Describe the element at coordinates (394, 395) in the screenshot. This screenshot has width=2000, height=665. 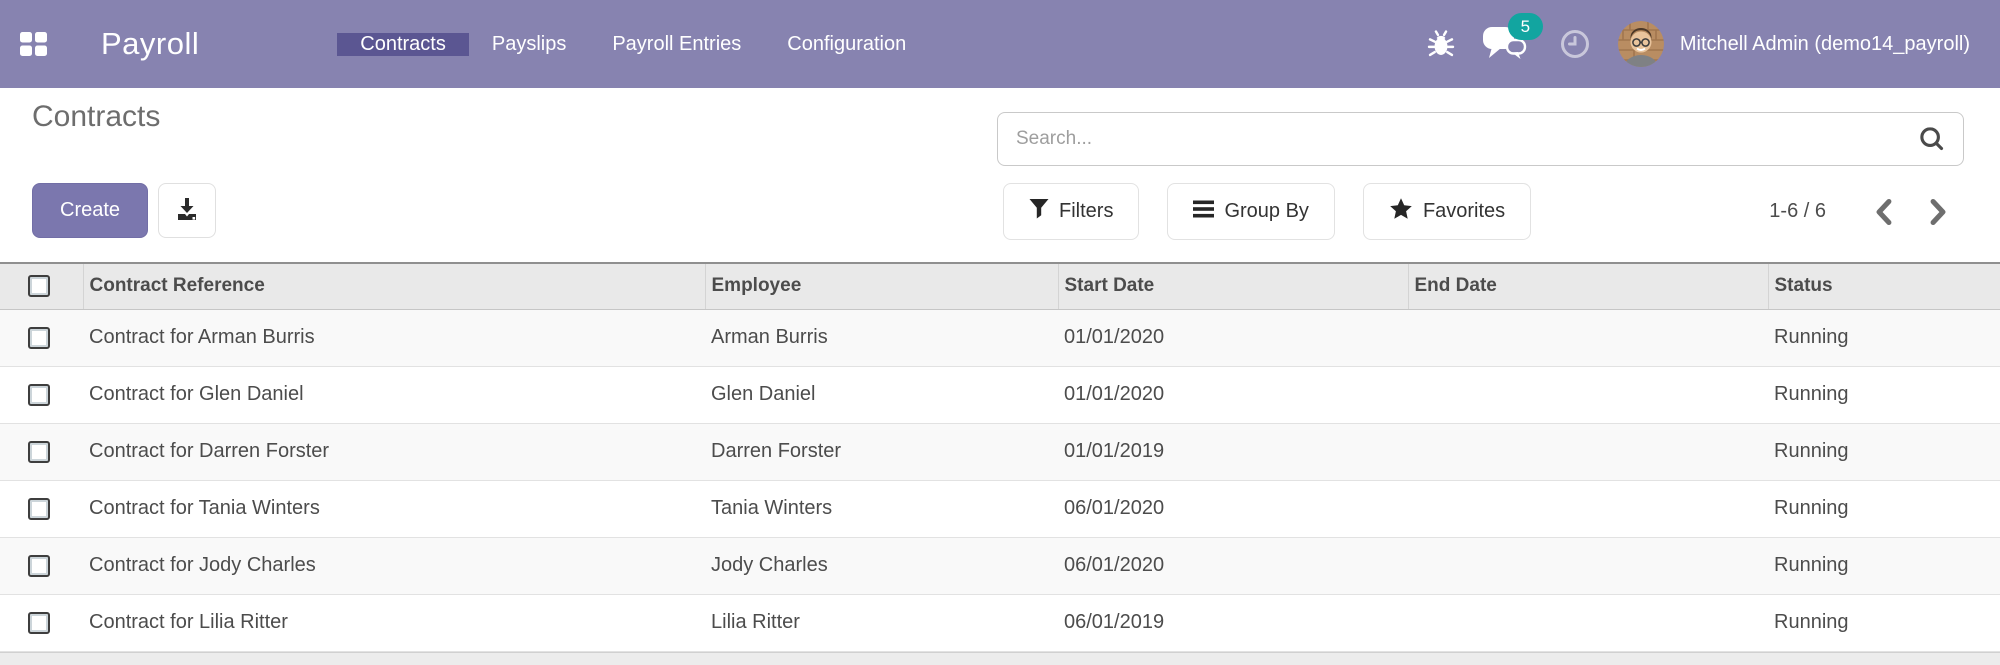
I see `cell-reference: Contract for Glen Daniel` at that location.